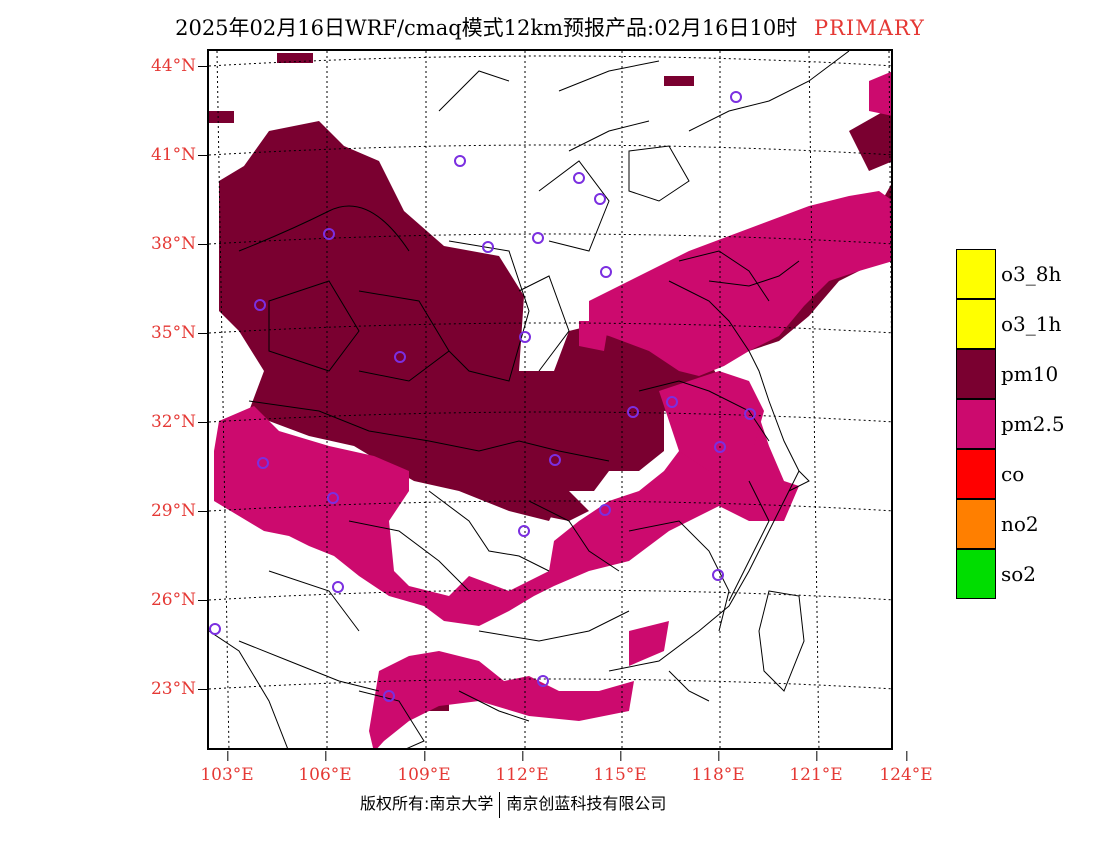  Describe the element at coordinates (169, 244) in the screenshot. I see `lat-label-38: 38°N` at that location.